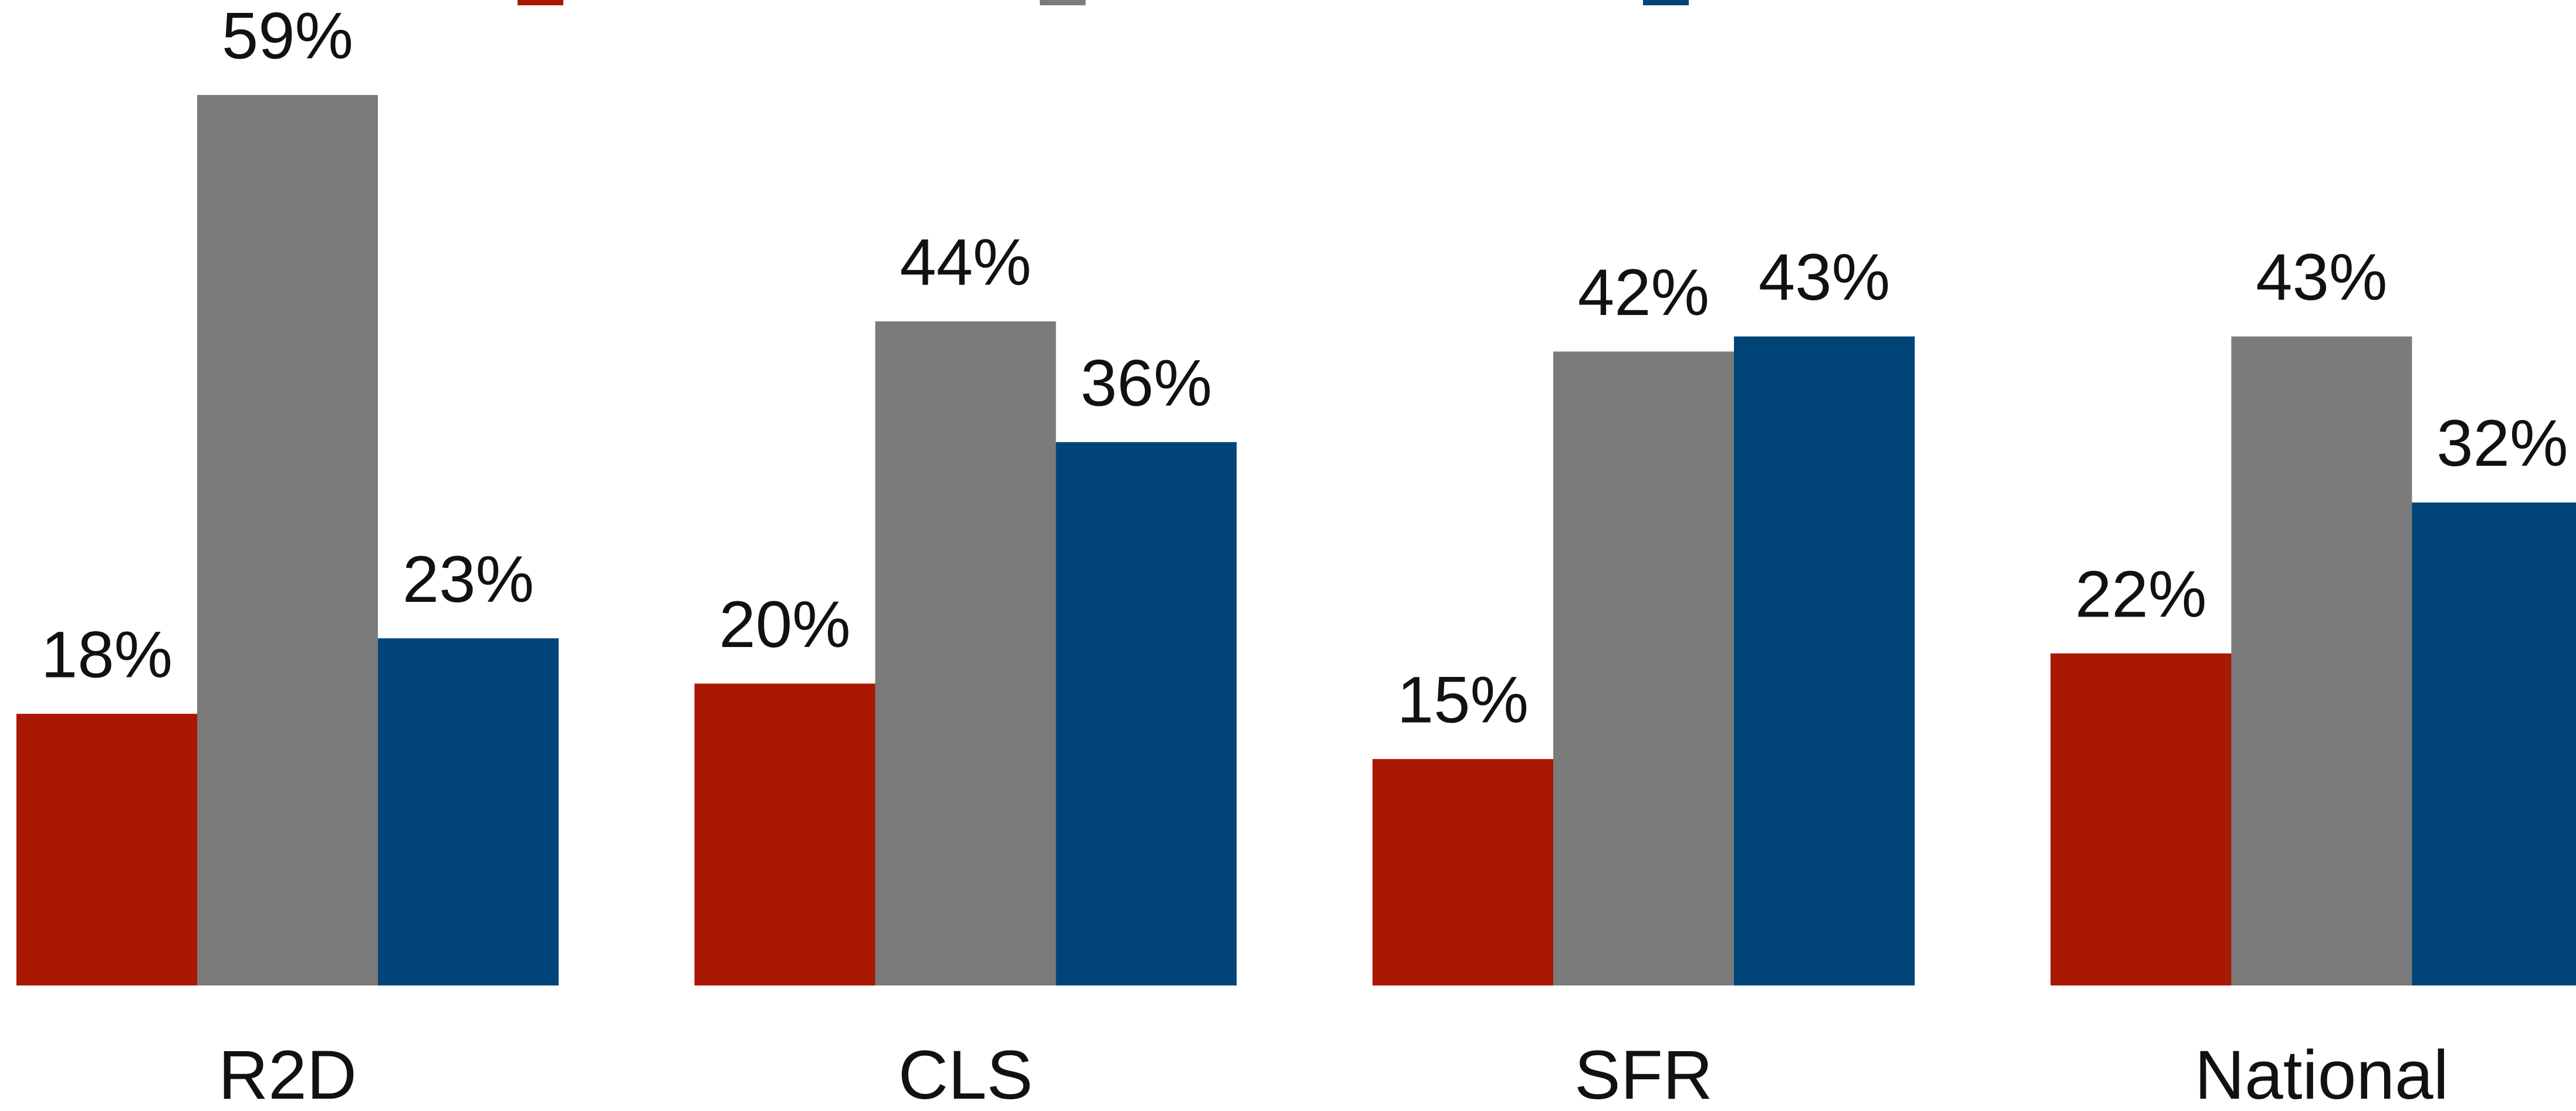 This screenshot has width=2576, height=1111. What do you see at coordinates (2140, 594) in the screenshot?
I see `data-label: 22%` at bounding box center [2140, 594].